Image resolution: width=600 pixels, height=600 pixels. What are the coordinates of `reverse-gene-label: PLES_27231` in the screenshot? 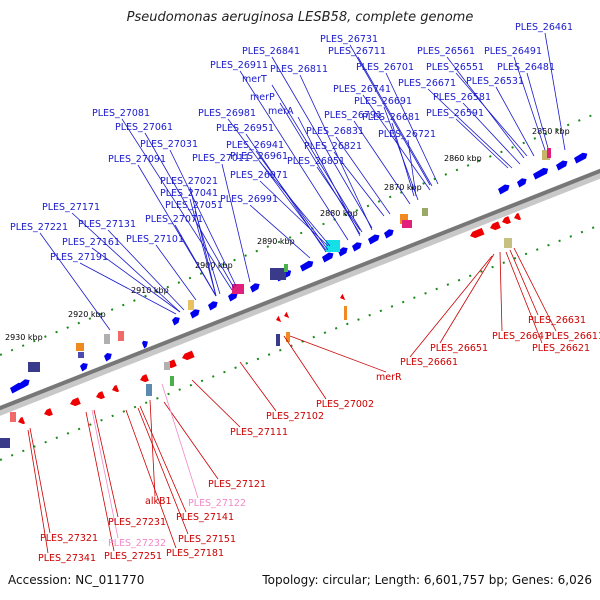 It's located at (137, 522).